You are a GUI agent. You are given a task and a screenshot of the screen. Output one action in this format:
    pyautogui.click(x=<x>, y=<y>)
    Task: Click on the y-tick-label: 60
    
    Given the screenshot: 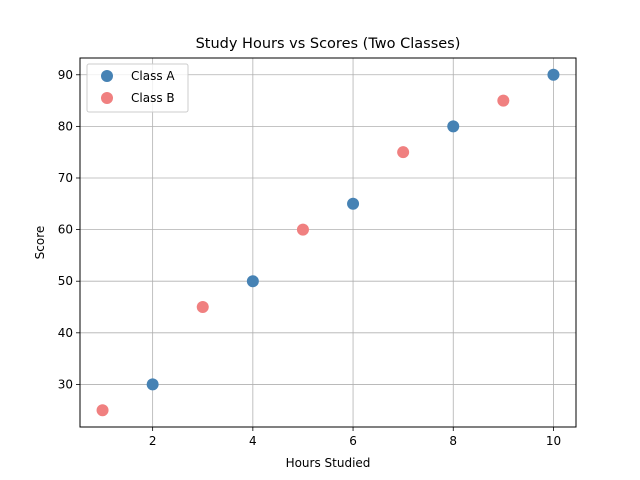 What is the action you would take?
    pyautogui.click(x=65, y=230)
    